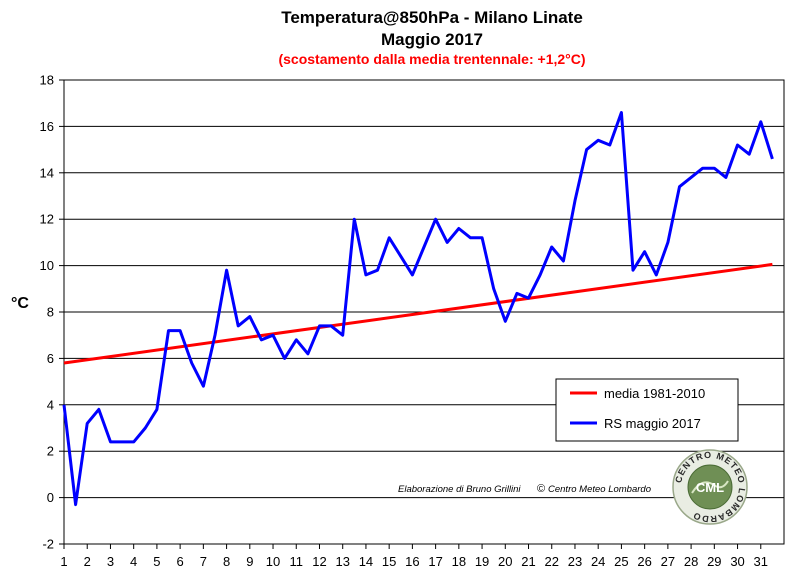  I want to click on x-tick-label: 28, so click(691, 561).